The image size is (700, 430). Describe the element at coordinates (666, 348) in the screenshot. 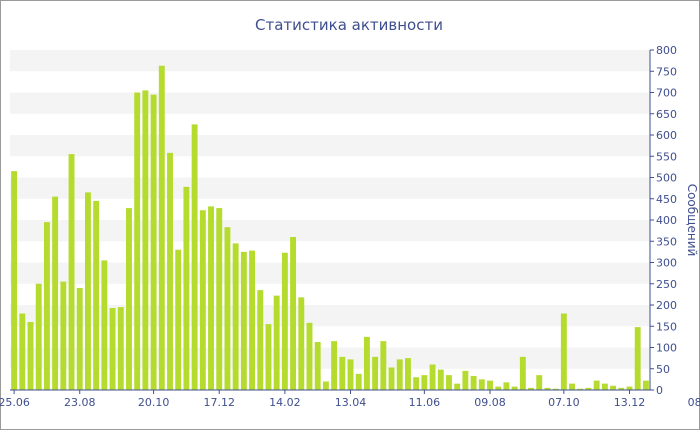

I see `y-tick-label: 100` at that location.